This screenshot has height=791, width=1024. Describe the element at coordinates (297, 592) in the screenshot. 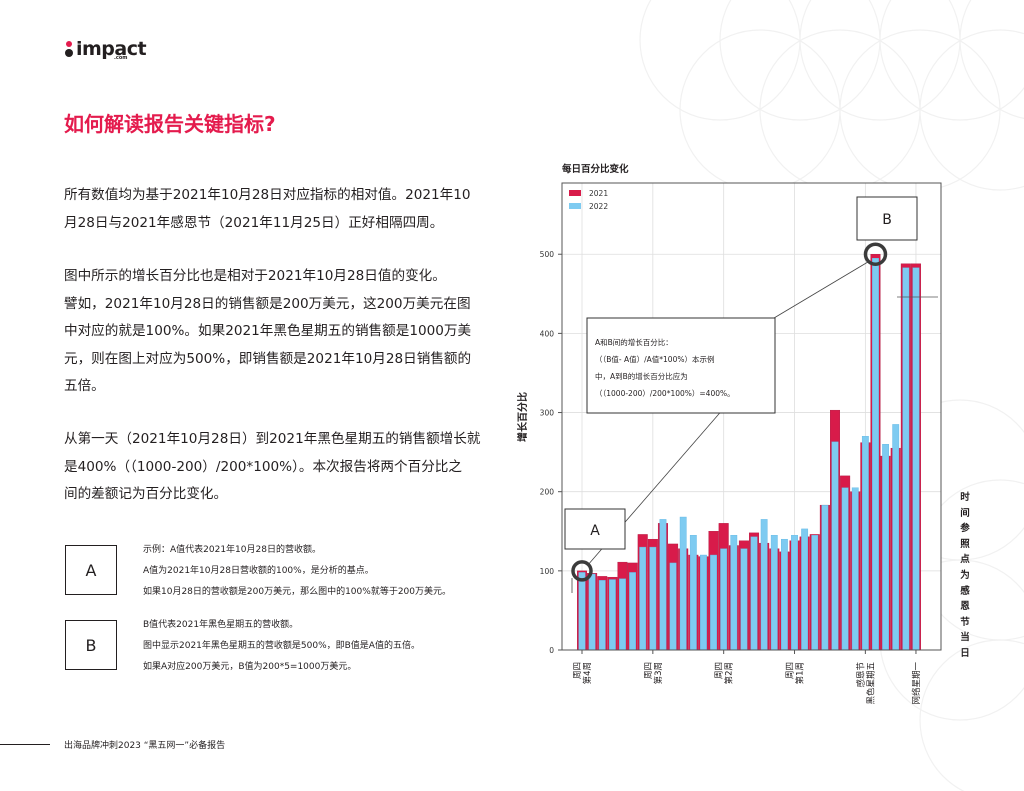

I see `note-line: 如果10月28日的营收额是200万美元，那么图中的100%就等于200万美元。` at that location.